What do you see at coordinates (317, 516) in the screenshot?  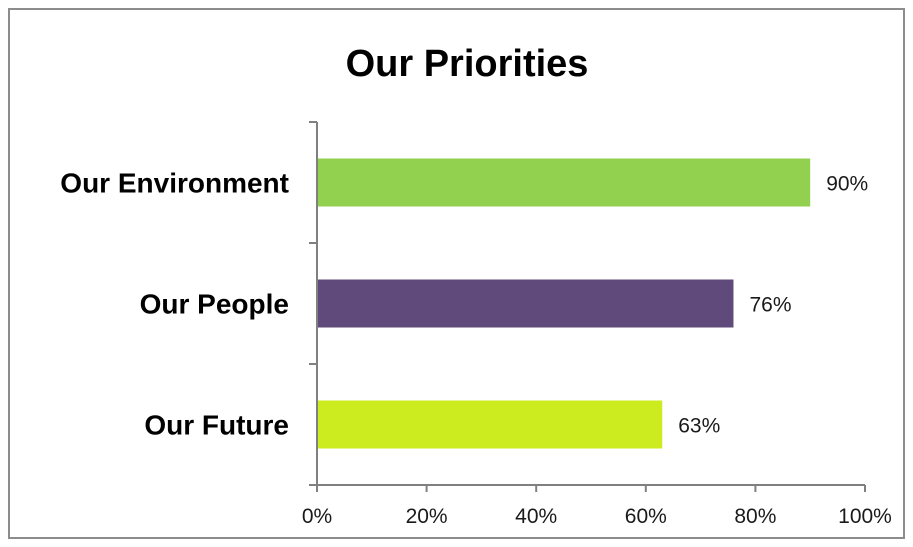 I see `x-tick-label: 0%` at bounding box center [317, 516].